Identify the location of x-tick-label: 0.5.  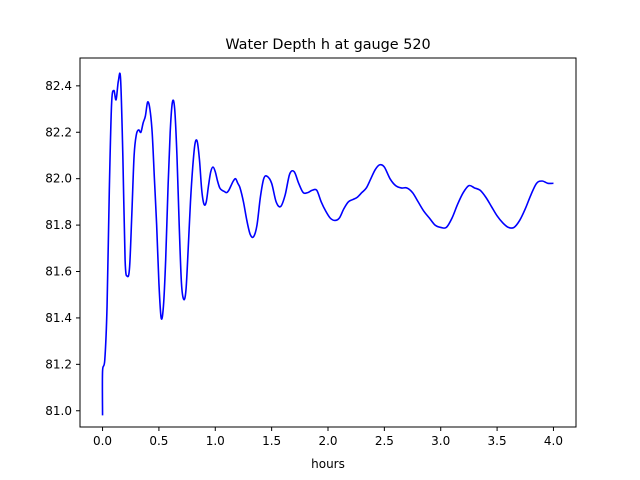
(158, 441).